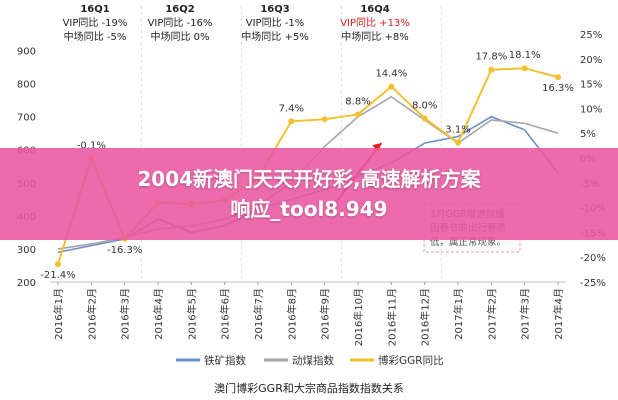 Image resolution: width=618 pixels, height=400 pixels. I want to click on y-left-tick-label: 300, so click(26, 250).